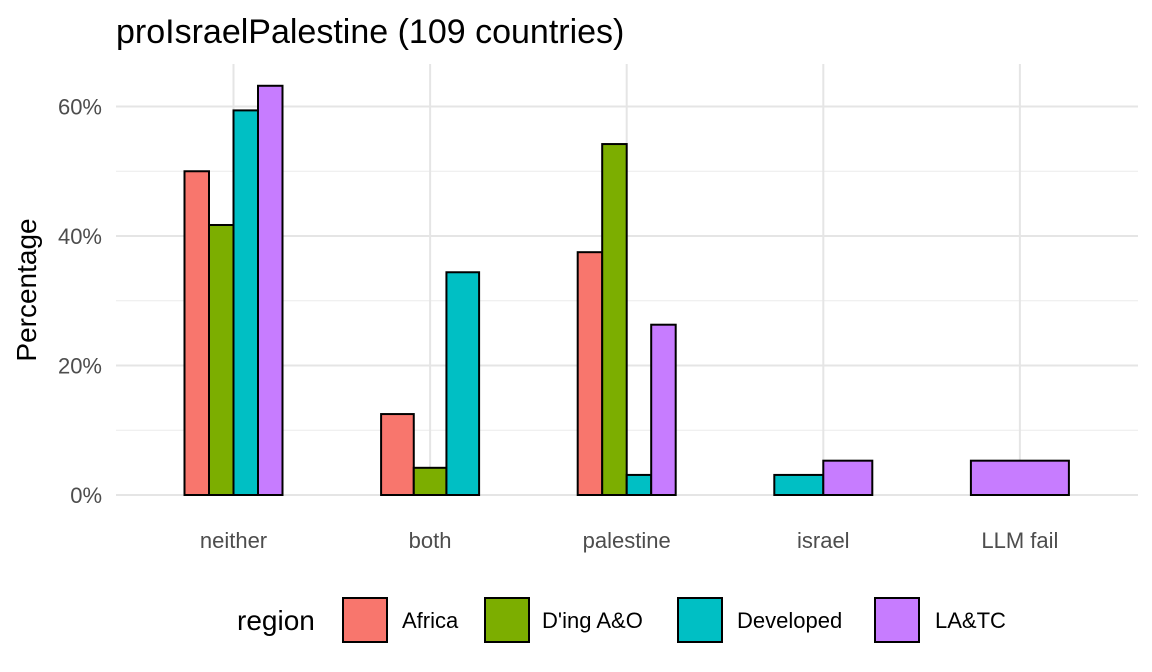 The image size is (1152, 672). What do you see at coordinates (1019, 477) in the screenshot?
I see `bar-la-tc-llm-fail` at bounding box center [1019, 477].